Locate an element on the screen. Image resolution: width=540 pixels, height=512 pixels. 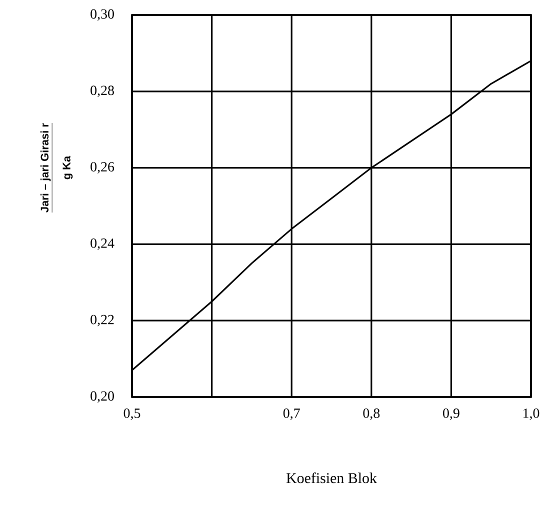
x-tick-label: 0,8 is located at coordinates (371, 414).